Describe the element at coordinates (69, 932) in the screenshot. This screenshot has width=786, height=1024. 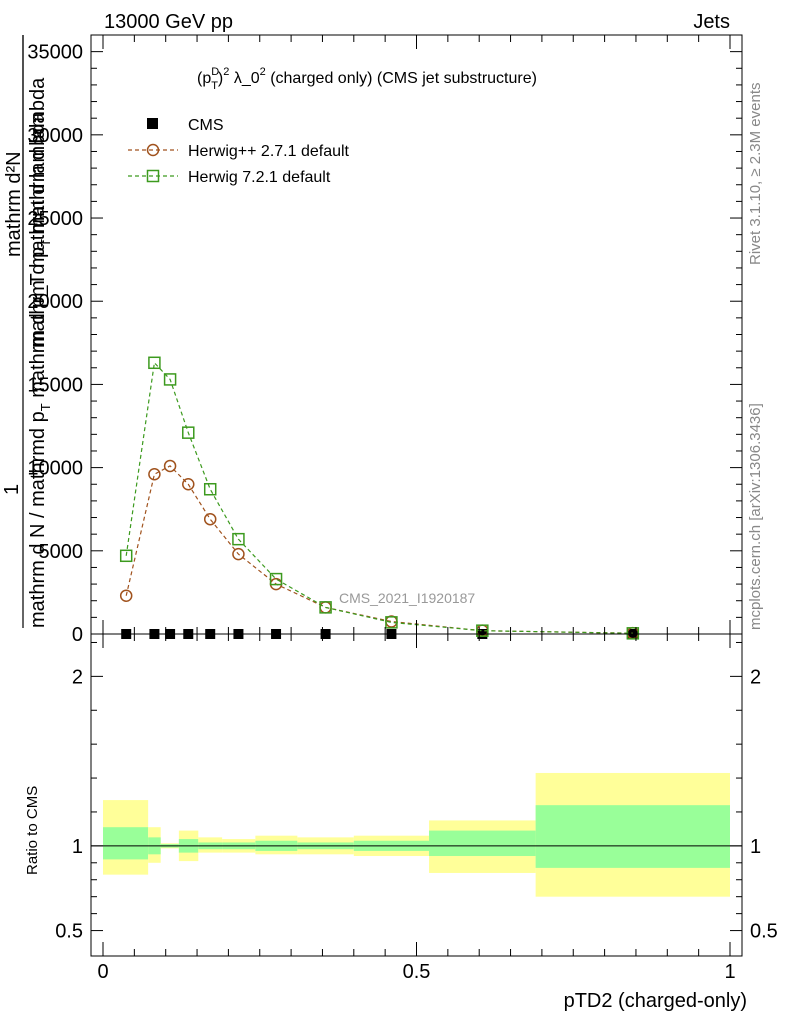
I see `ratio-y-tick-label-left: 0.5` at that location.